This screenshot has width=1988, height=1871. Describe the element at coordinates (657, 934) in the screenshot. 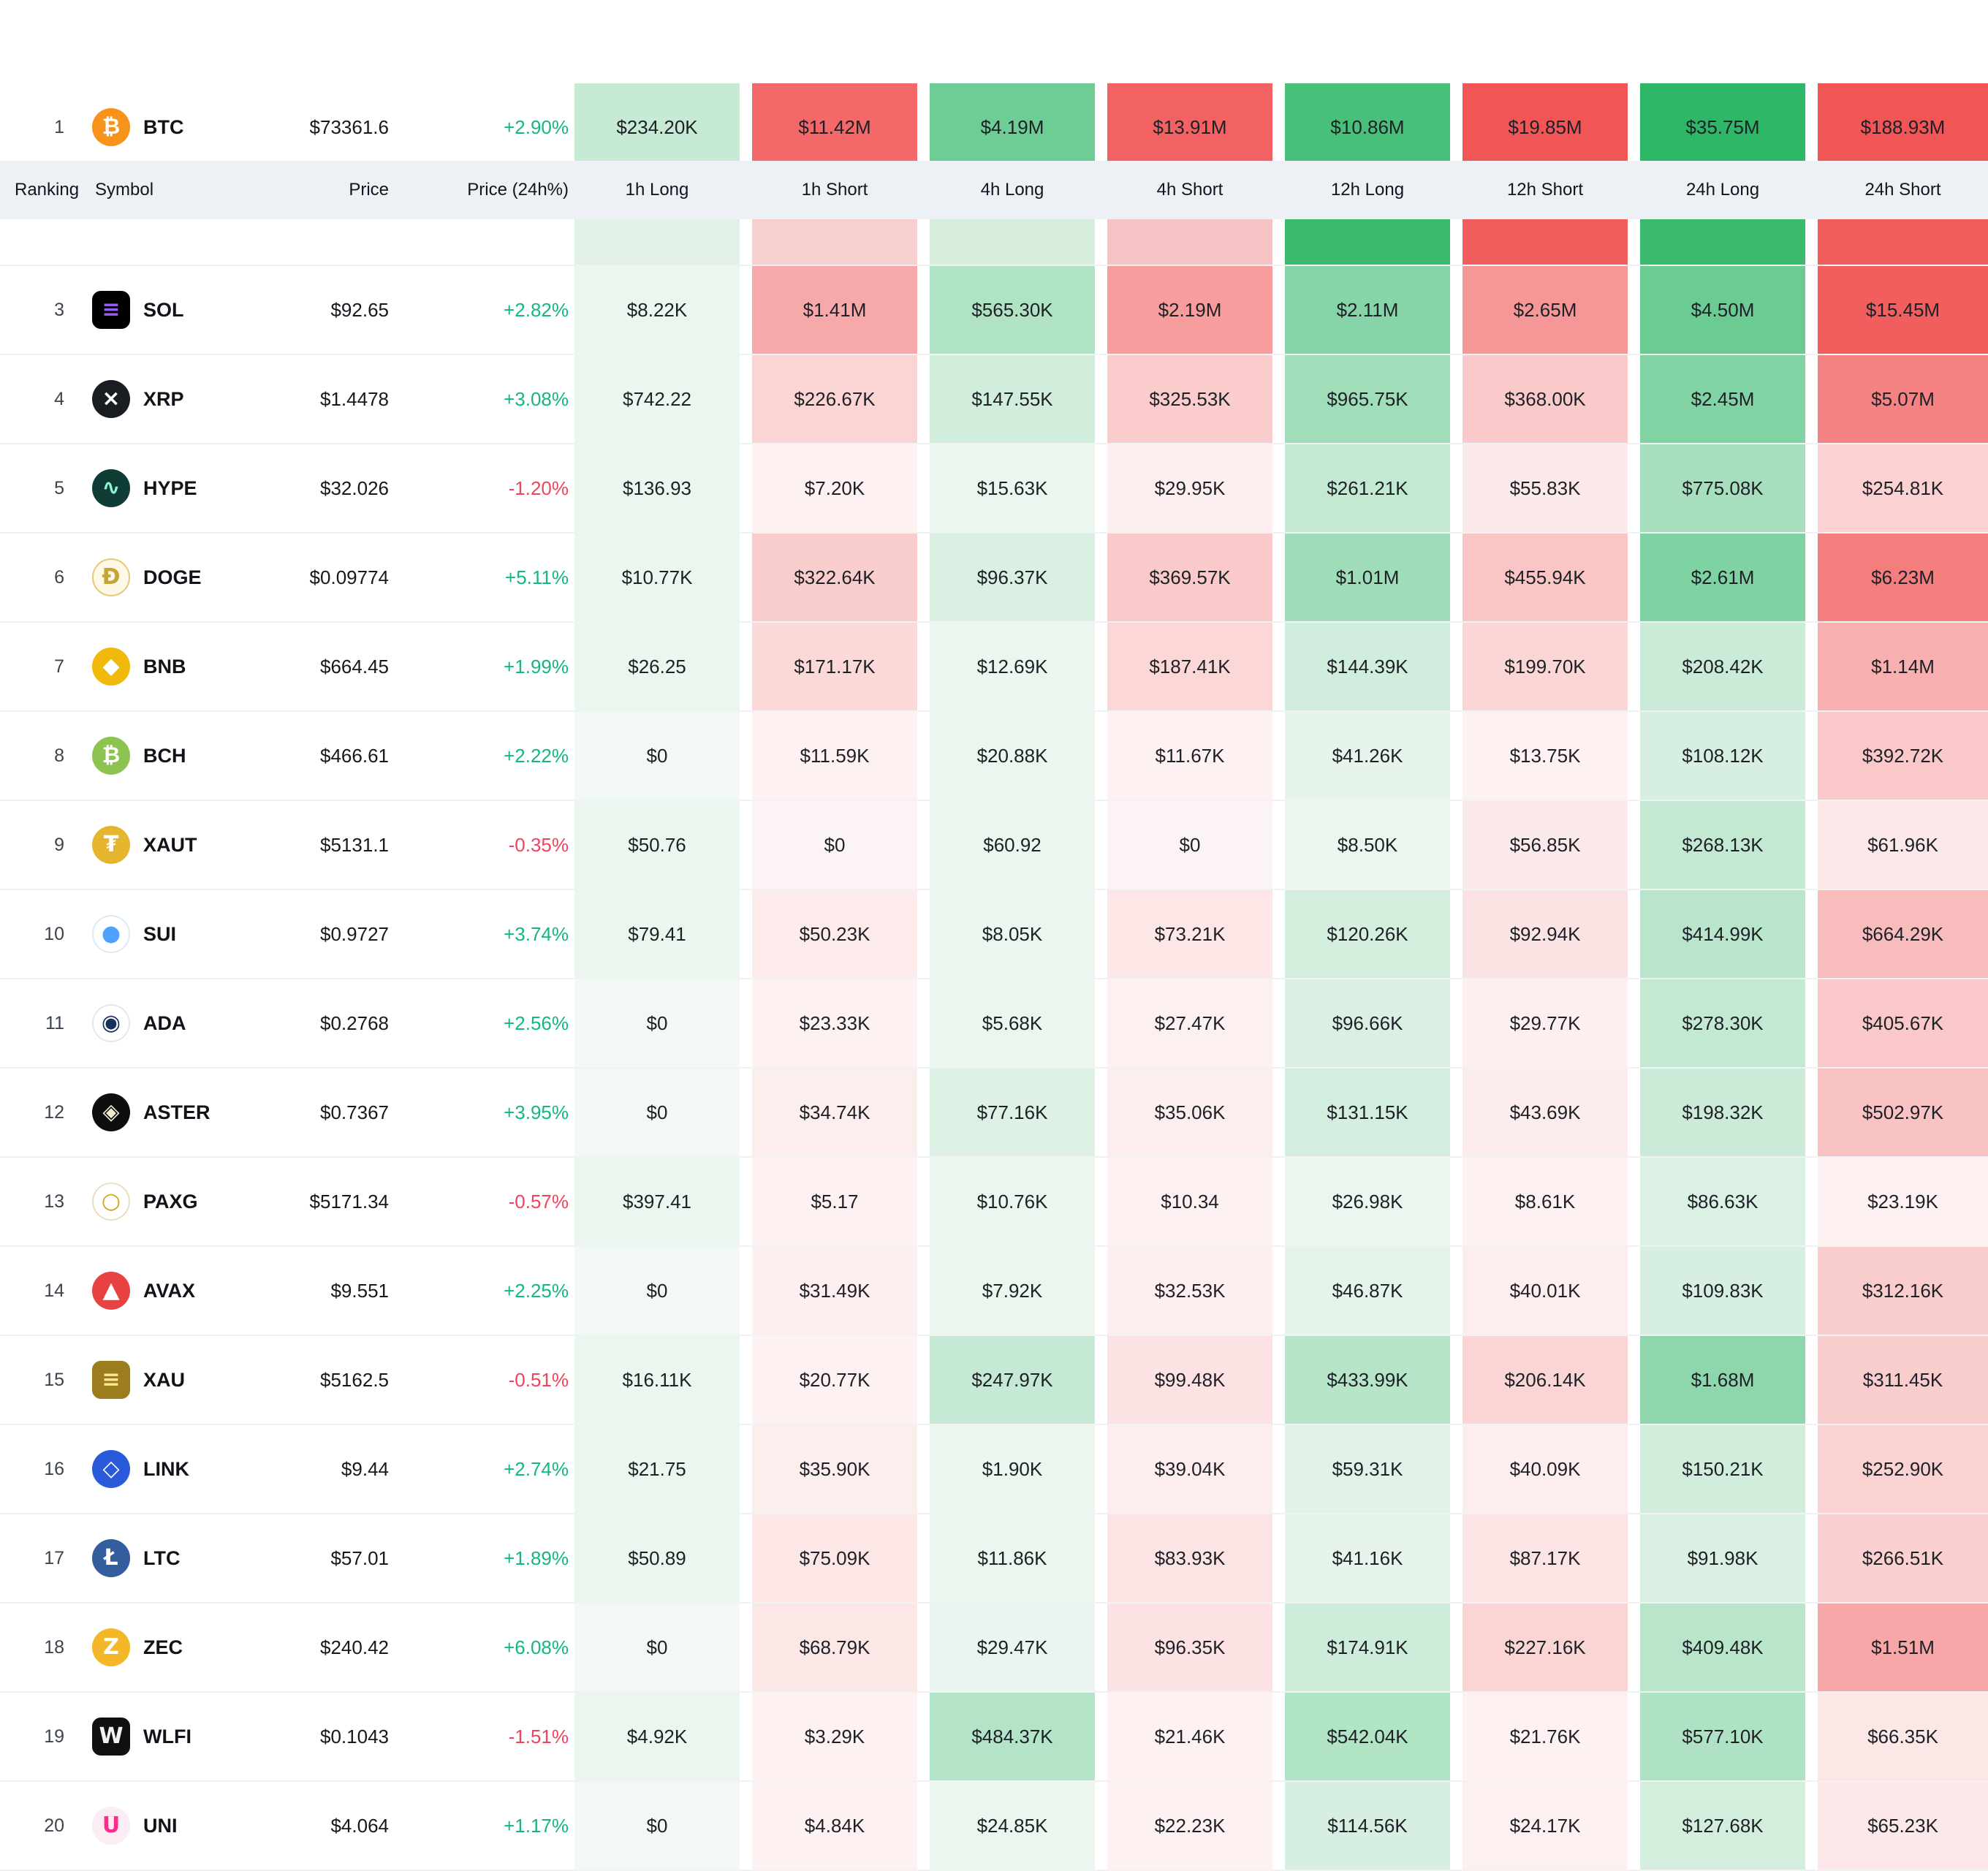

I see `h1-long-cell: $79.41` at that location.